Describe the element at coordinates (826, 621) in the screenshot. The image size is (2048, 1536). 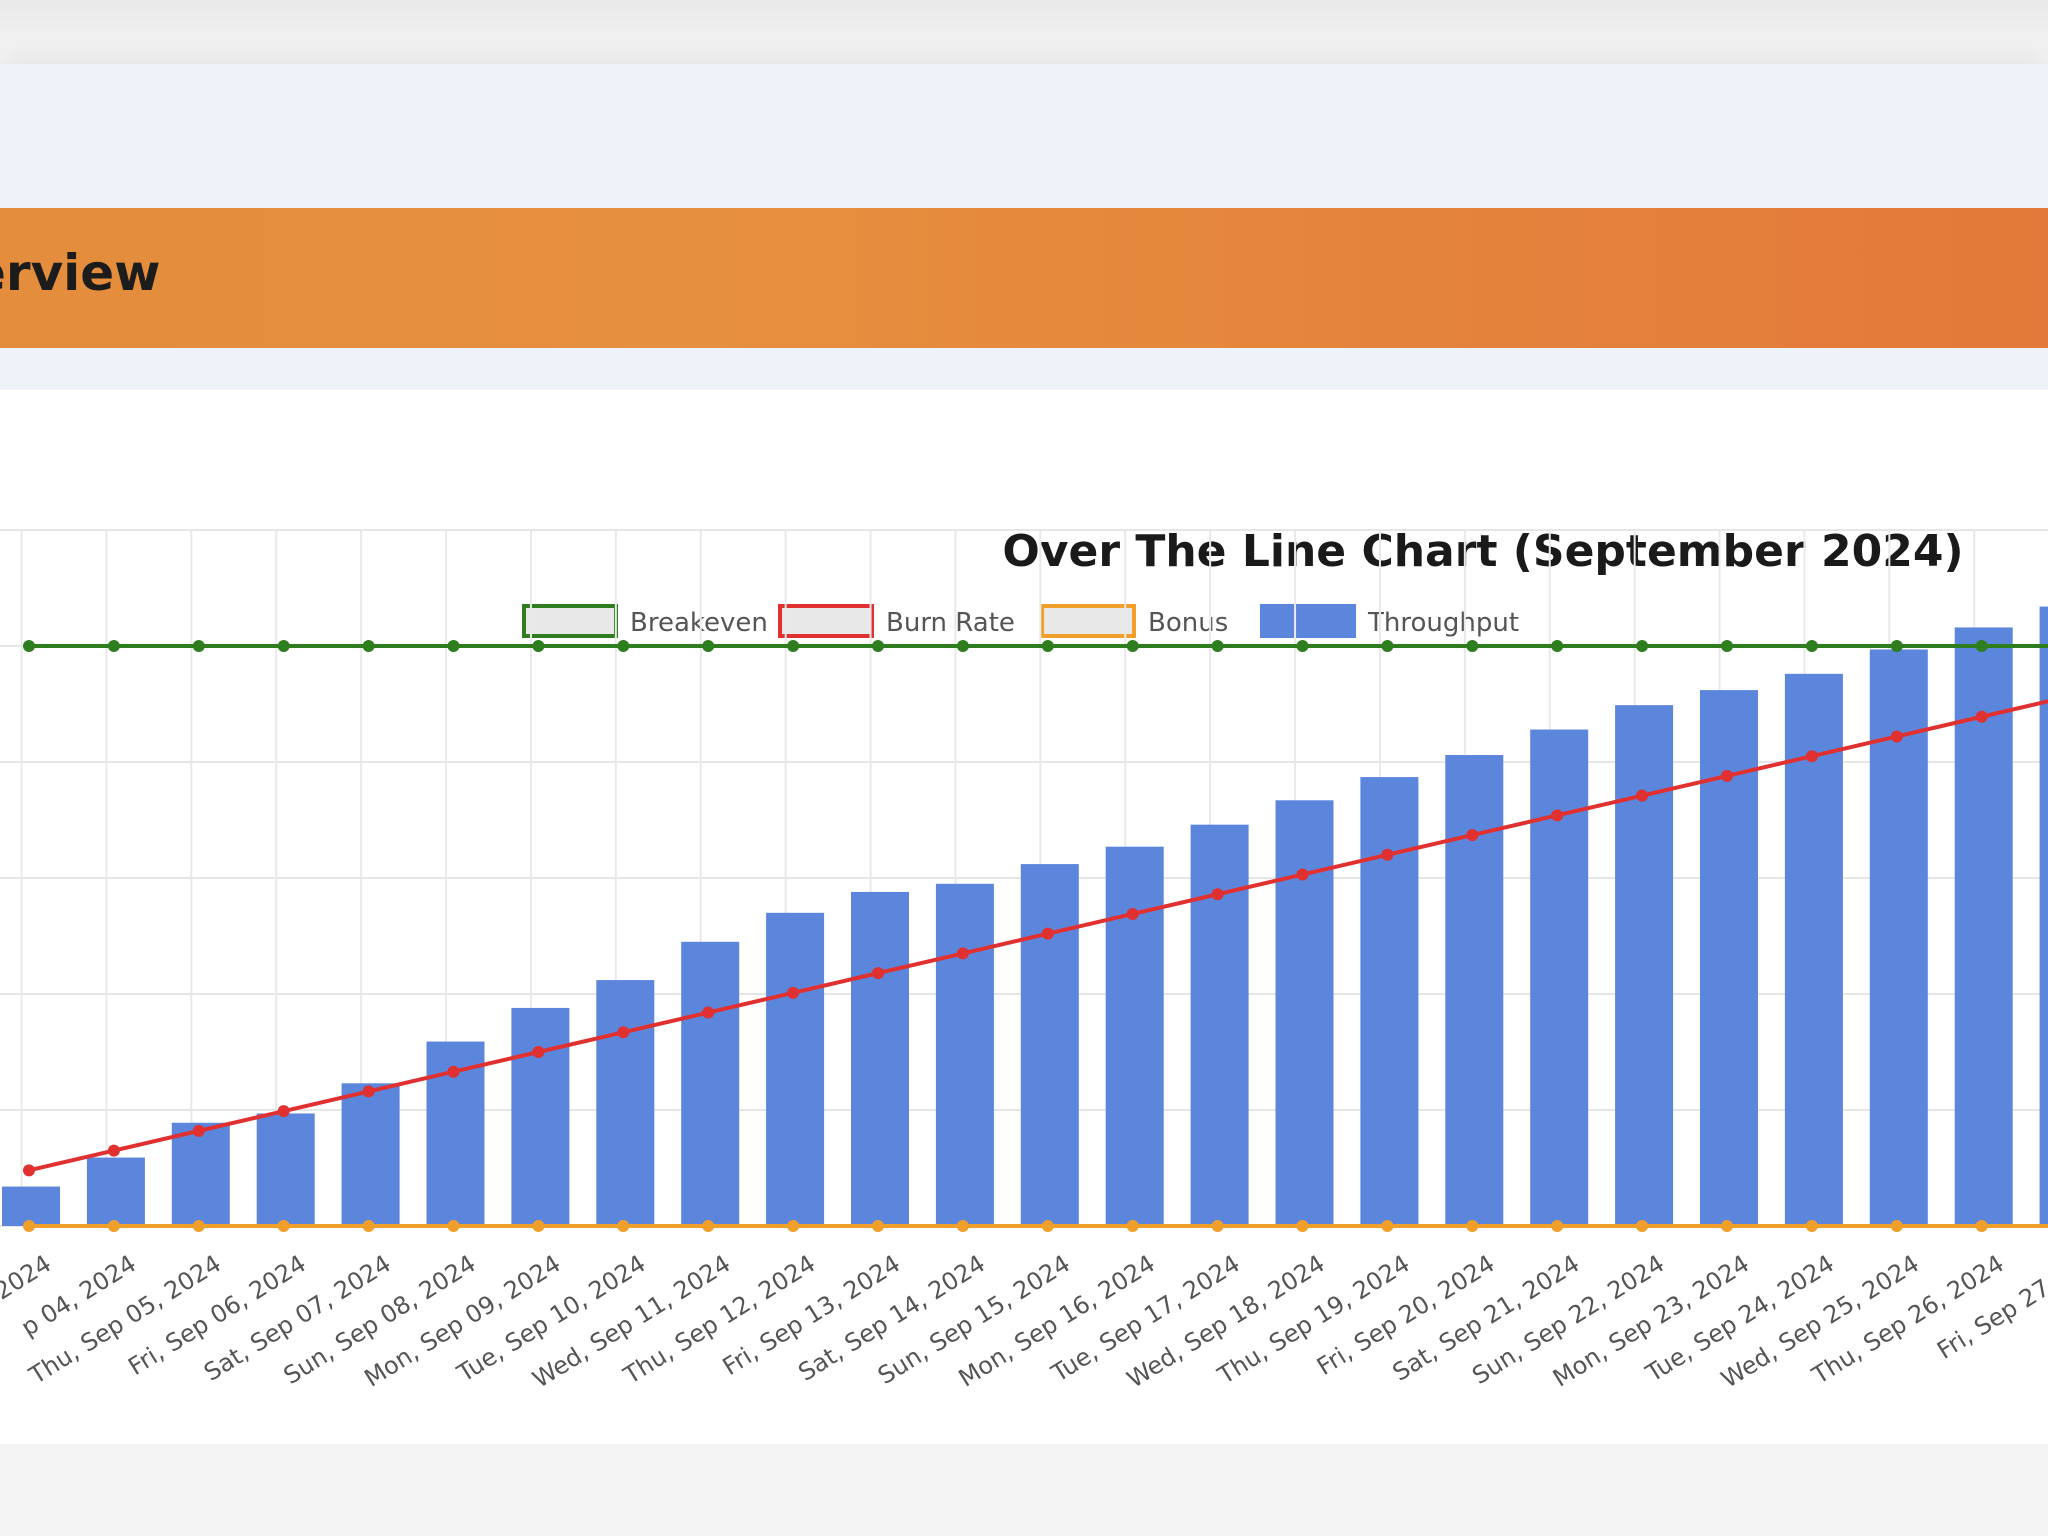
I see `legend-swatch-burn-rate` at that location.